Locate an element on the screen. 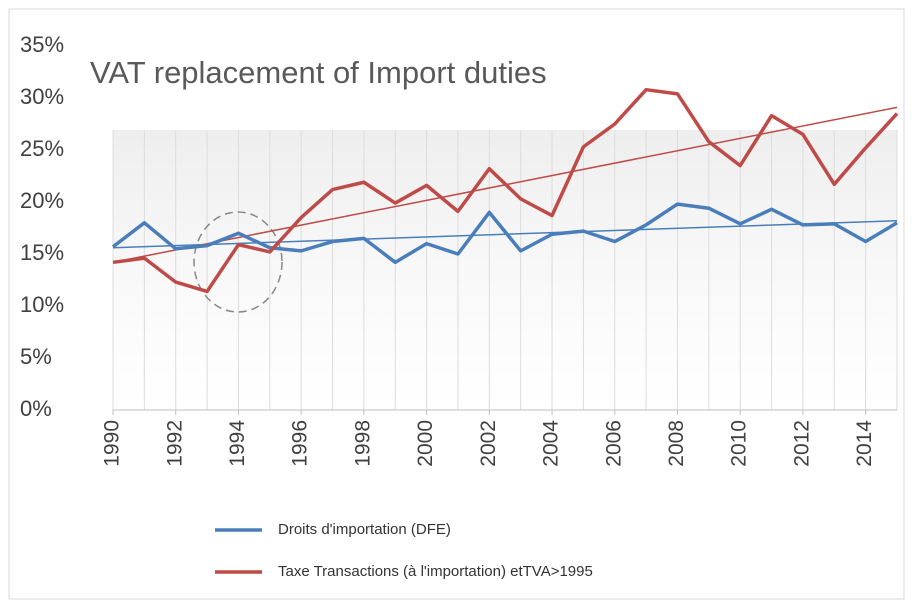 This screenshot has height=602, width=914. y-tick-label: 0% is located at coordinates (36, 408).